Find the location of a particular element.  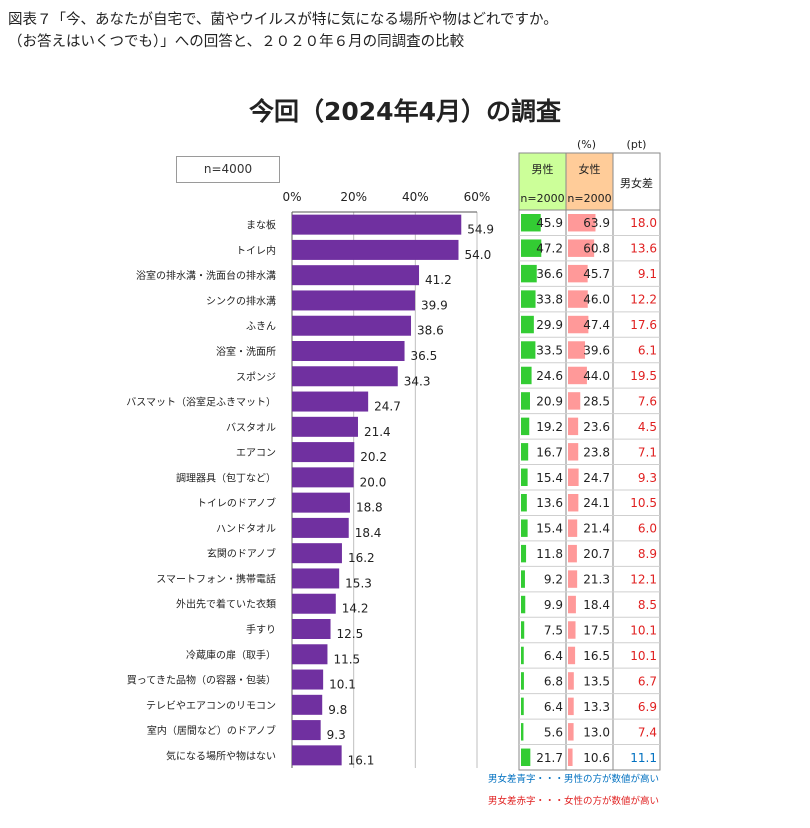

male-value: 36.6 is located at coordinates (549, 274).